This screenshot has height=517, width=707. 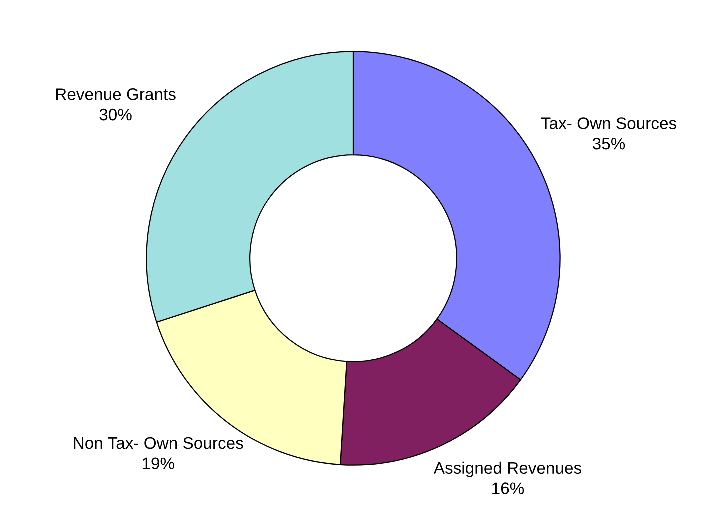 What do you see at coordinates (116, 94) in the screenshot?
I see `slice-label: Revenue Grants` at bounding box center [116, 94].